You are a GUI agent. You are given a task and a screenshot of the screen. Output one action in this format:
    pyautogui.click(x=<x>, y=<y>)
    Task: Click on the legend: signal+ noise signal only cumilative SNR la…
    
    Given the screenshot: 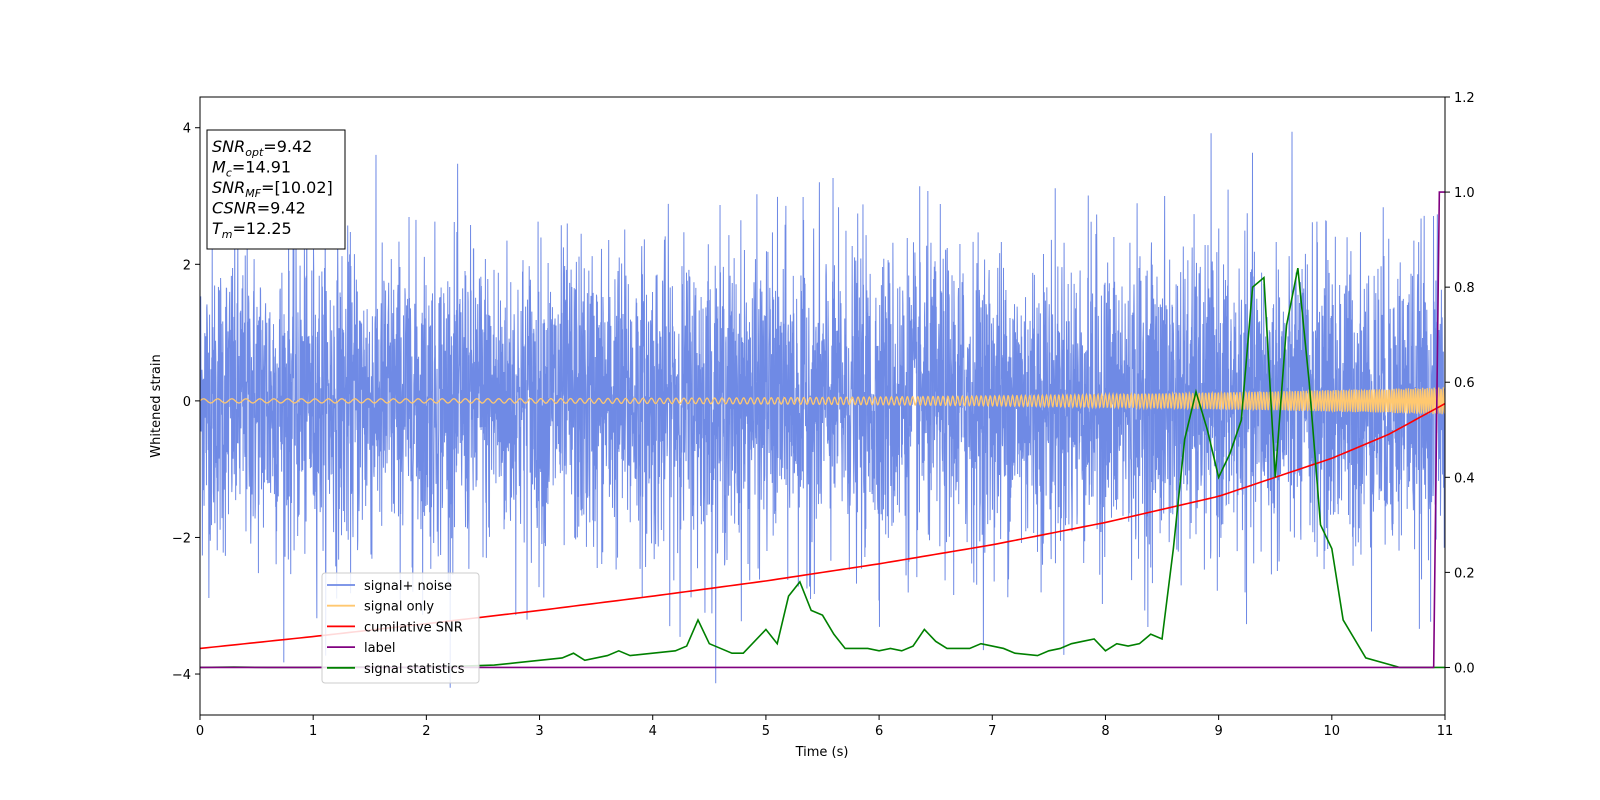 What is the action you would take?
    pyautogui.click(x=400, y=628)
    